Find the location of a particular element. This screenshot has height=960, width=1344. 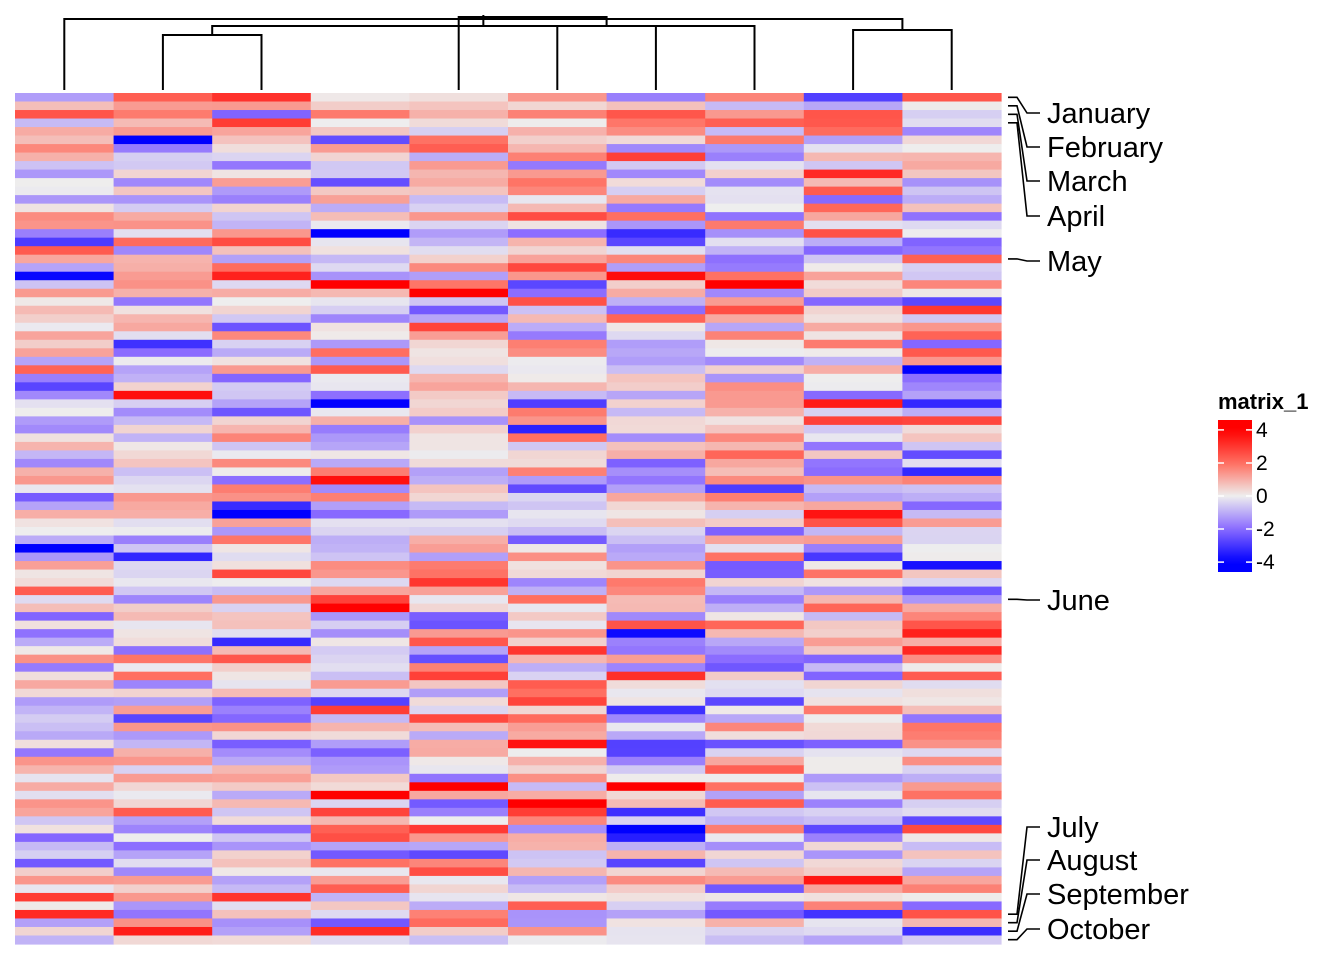

row-annotation-connector is located at coordinates (1024, 147).